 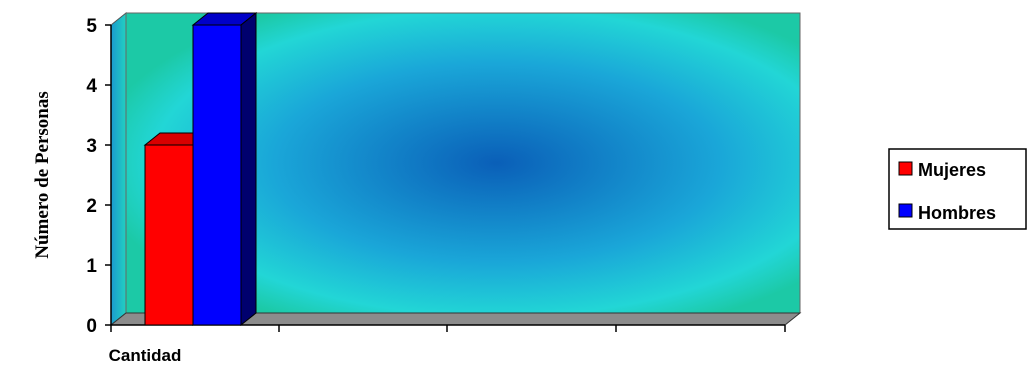 What do you see at coordinates (91, 26) in the screenshot?
I see `y-tick-label: 5` at bounding box center [91, 26].